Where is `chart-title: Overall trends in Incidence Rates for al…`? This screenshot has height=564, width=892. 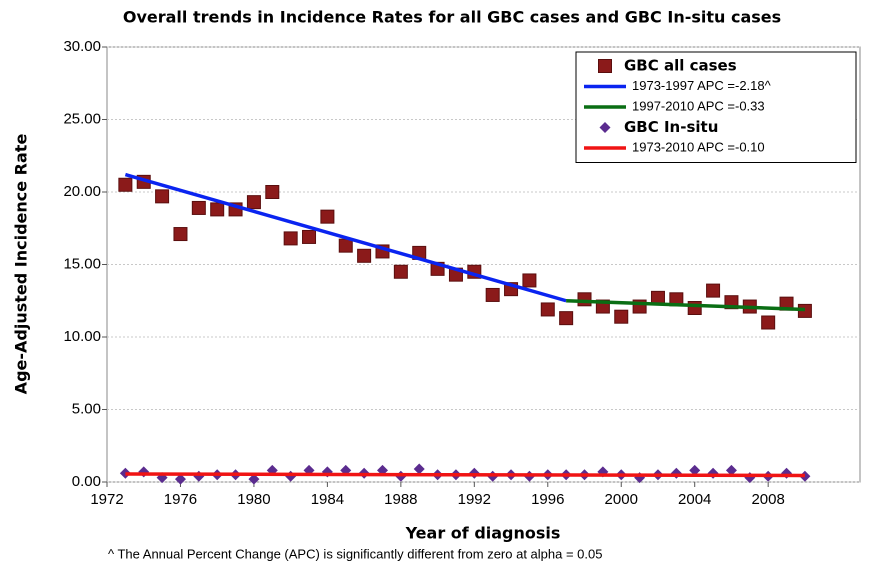
chart-title: Overall trends in Incidence Rates for al… is located at coordinates (452, 17).